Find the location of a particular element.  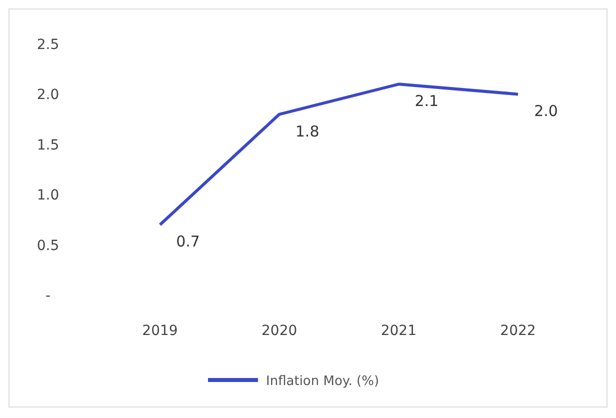

x-tick-label: 2022 is located at coordinates (518, 331).